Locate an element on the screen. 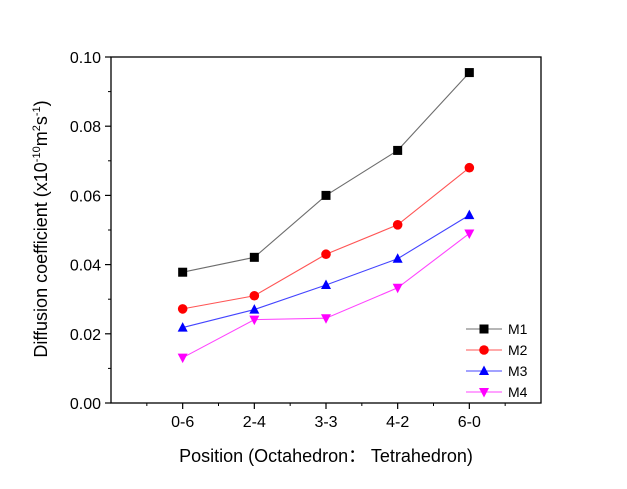  y-axis-title-main: Diffusion coefficient (x10 is located at coordinates (41, 259).